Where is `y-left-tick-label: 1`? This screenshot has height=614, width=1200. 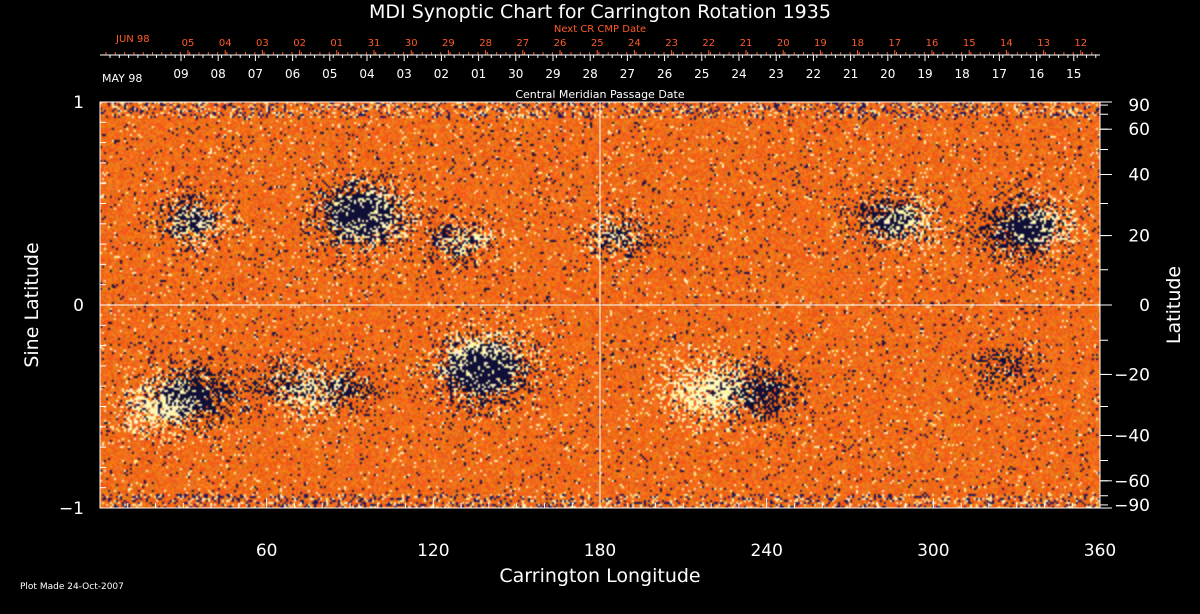 y-left-tick-label: 1 is located at coordinates (78, 103).